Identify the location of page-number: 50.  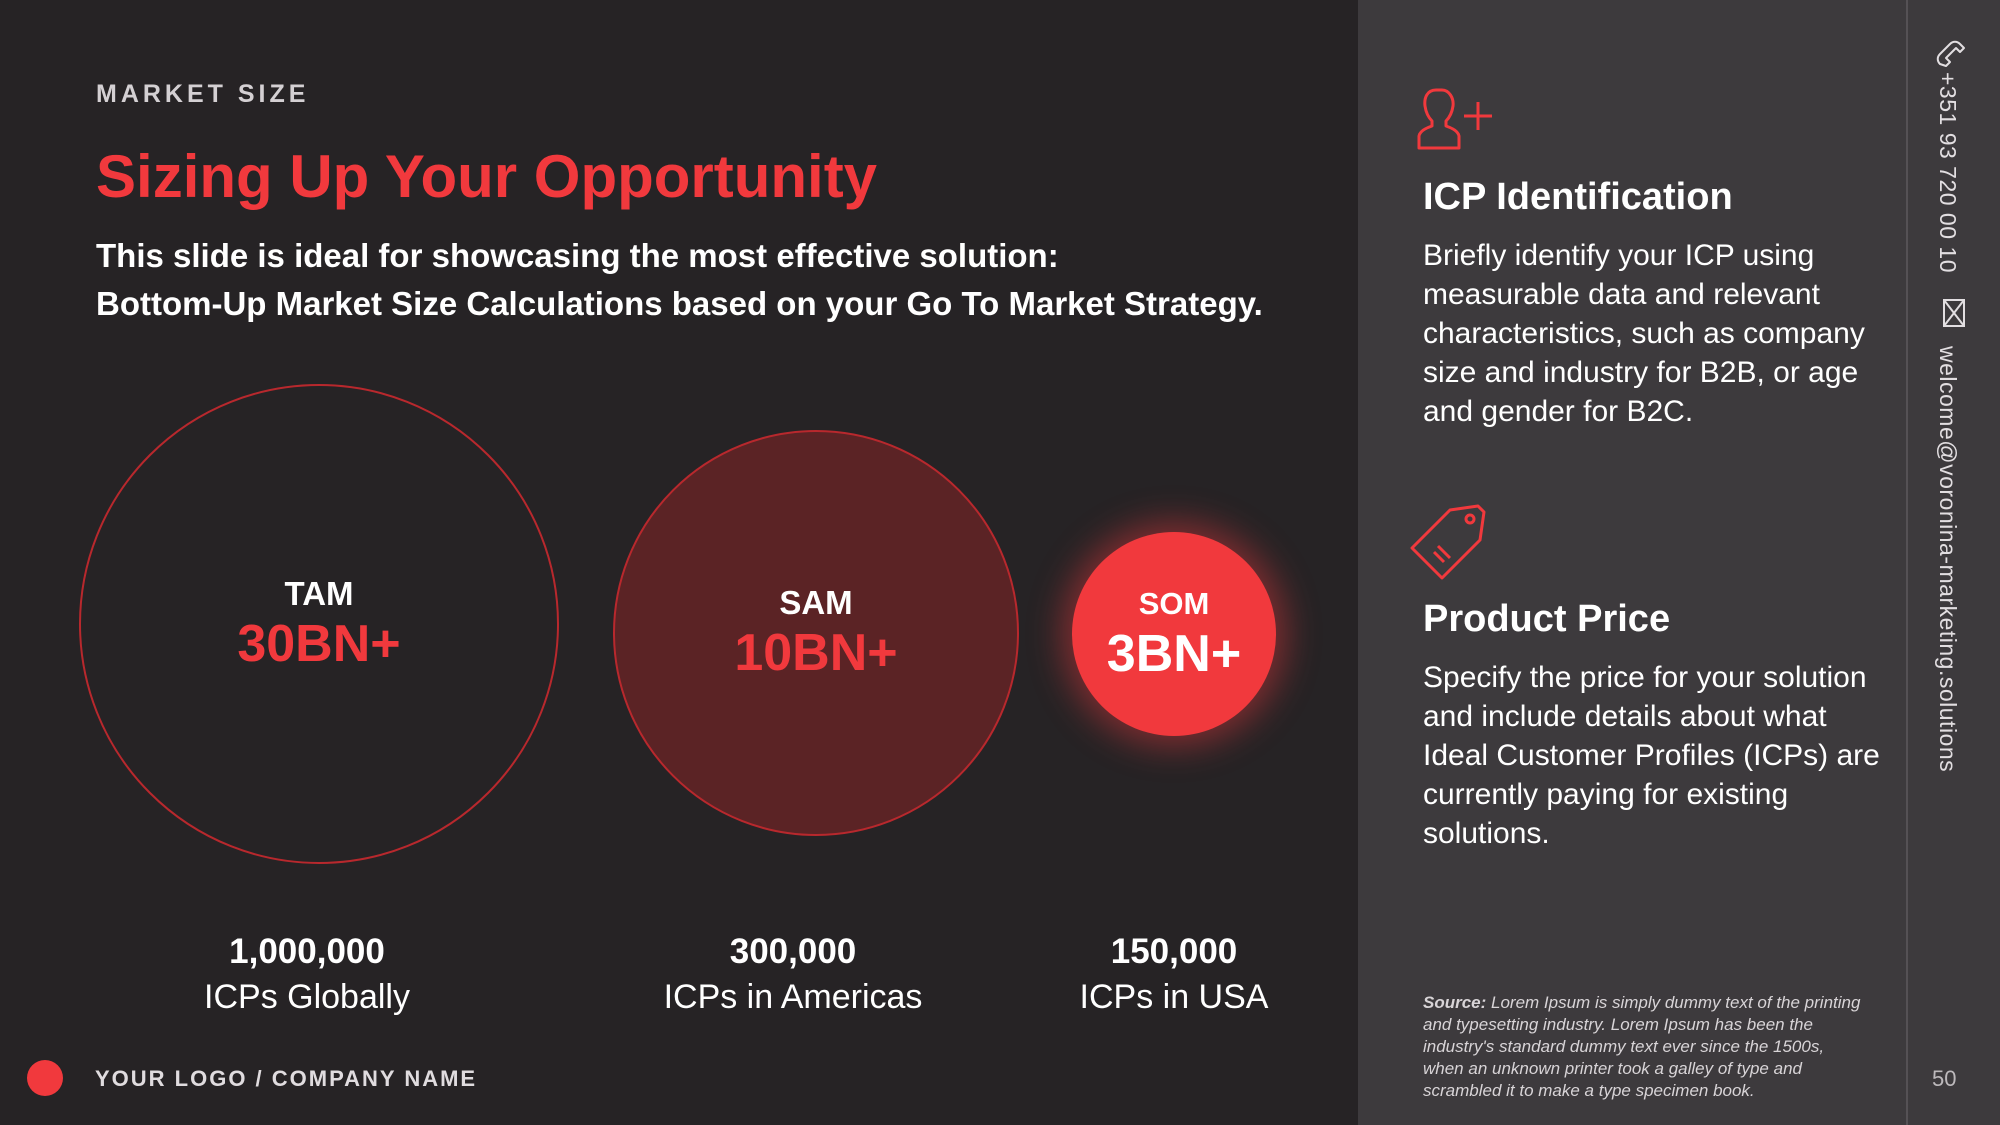
(1944, 1078).